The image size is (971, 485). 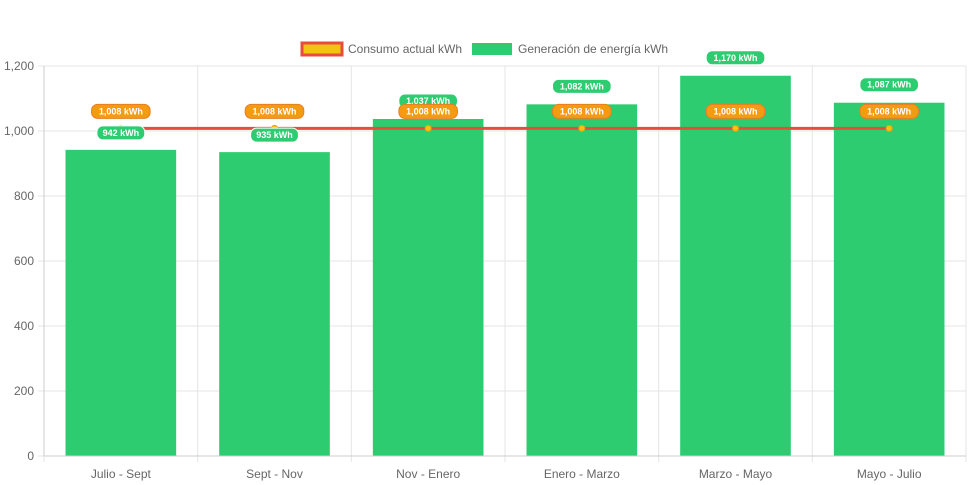 What do you see at coordinates (889, 474) in the screenshot?
I see `x-tick-label: Mayo - Julio` at bounding box center [889, 474].